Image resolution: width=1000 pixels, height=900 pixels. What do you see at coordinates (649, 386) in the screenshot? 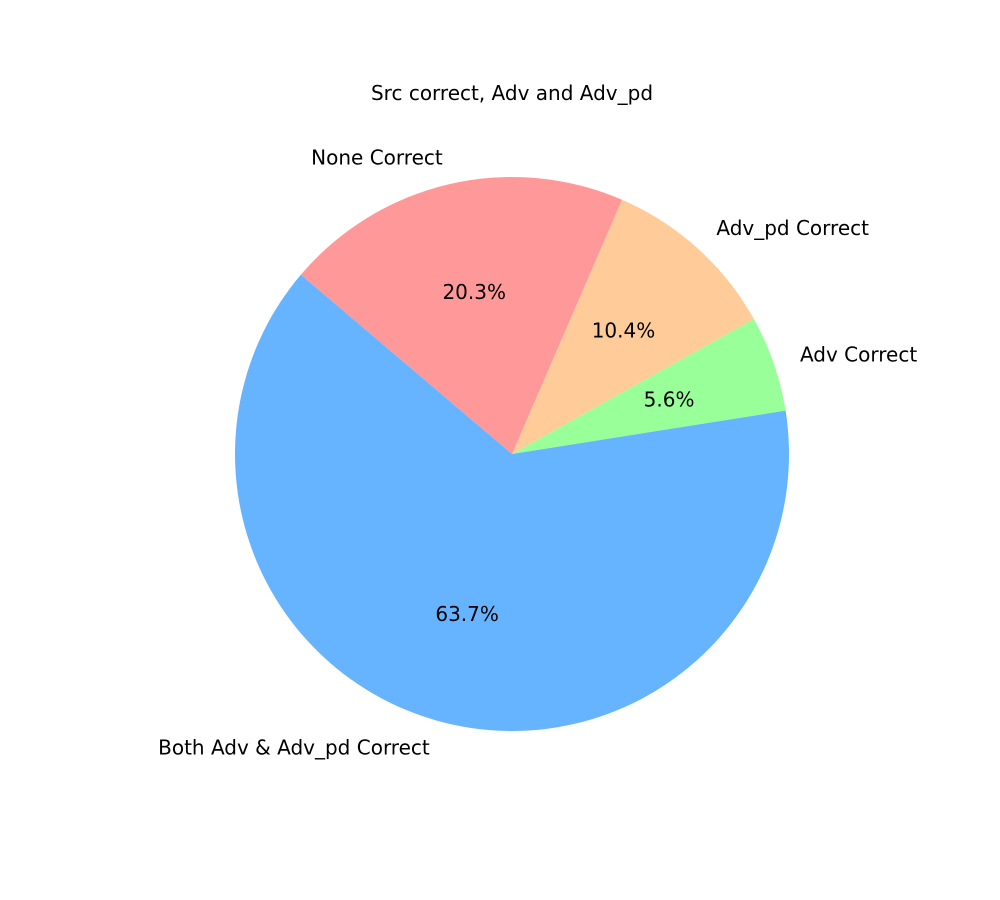
I see `pie-slice-adv-correct` at bounding box center [649, 386].